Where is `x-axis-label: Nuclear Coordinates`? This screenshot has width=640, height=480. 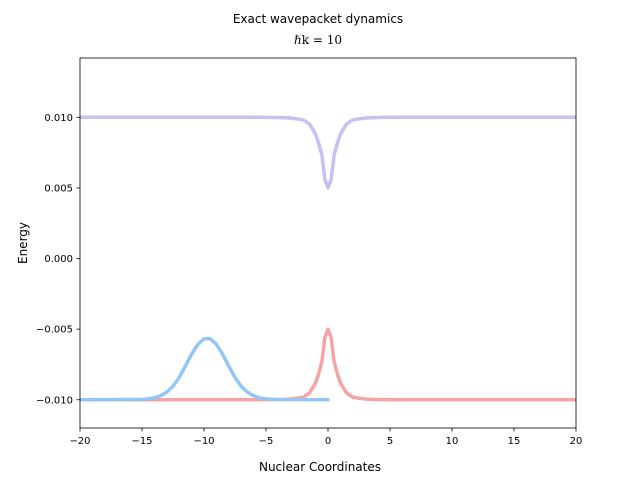
x-axis-label: Nuclear Coordinates is located at coordinates (320, 467).